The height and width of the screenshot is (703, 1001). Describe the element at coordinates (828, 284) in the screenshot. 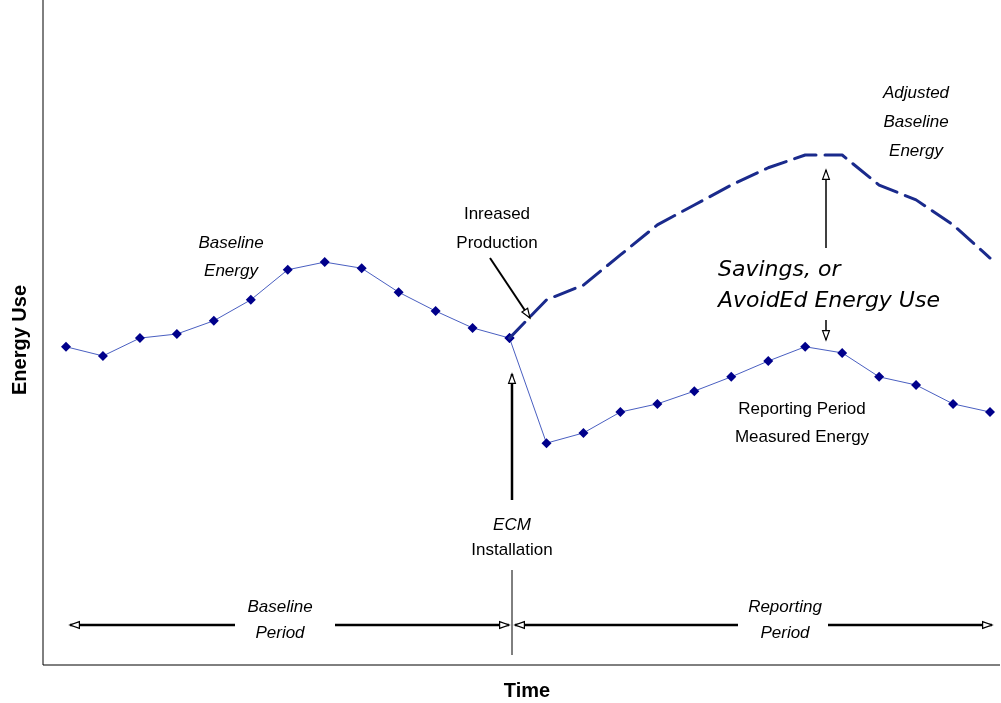

I see `annotation: Savings, or AvoidEd Energy Use` at that location.